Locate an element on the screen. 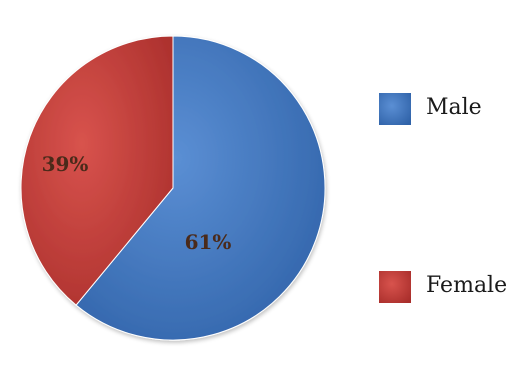  legend: Male Female is located at coordinates (443, 198).